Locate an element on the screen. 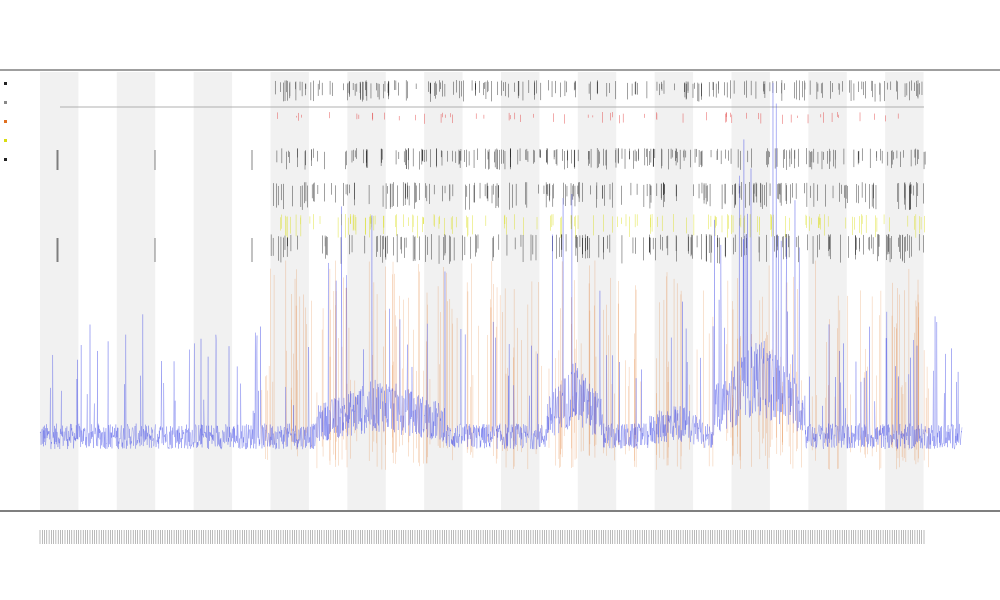 The width and height of the screenshot is (1000, 600). x-tick-labels is located at coordinates (482, 537).